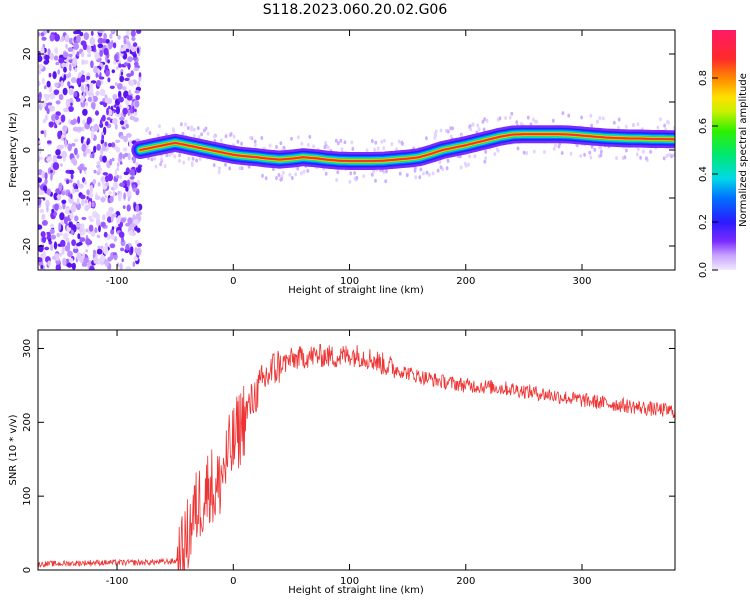  I want to click on colorbar-tick-label: 0.6, so click(703, 126).